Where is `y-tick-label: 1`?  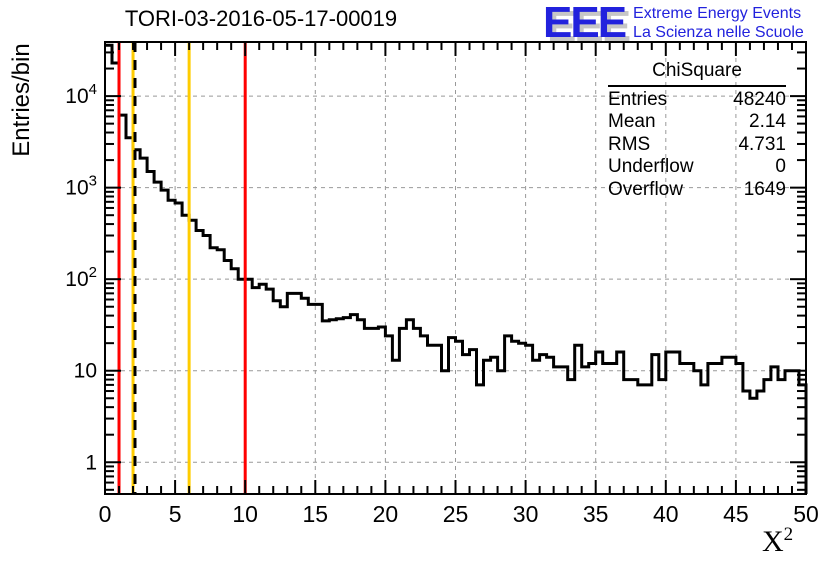
y-tick-label: 1 is located at coordinates (91, 462).